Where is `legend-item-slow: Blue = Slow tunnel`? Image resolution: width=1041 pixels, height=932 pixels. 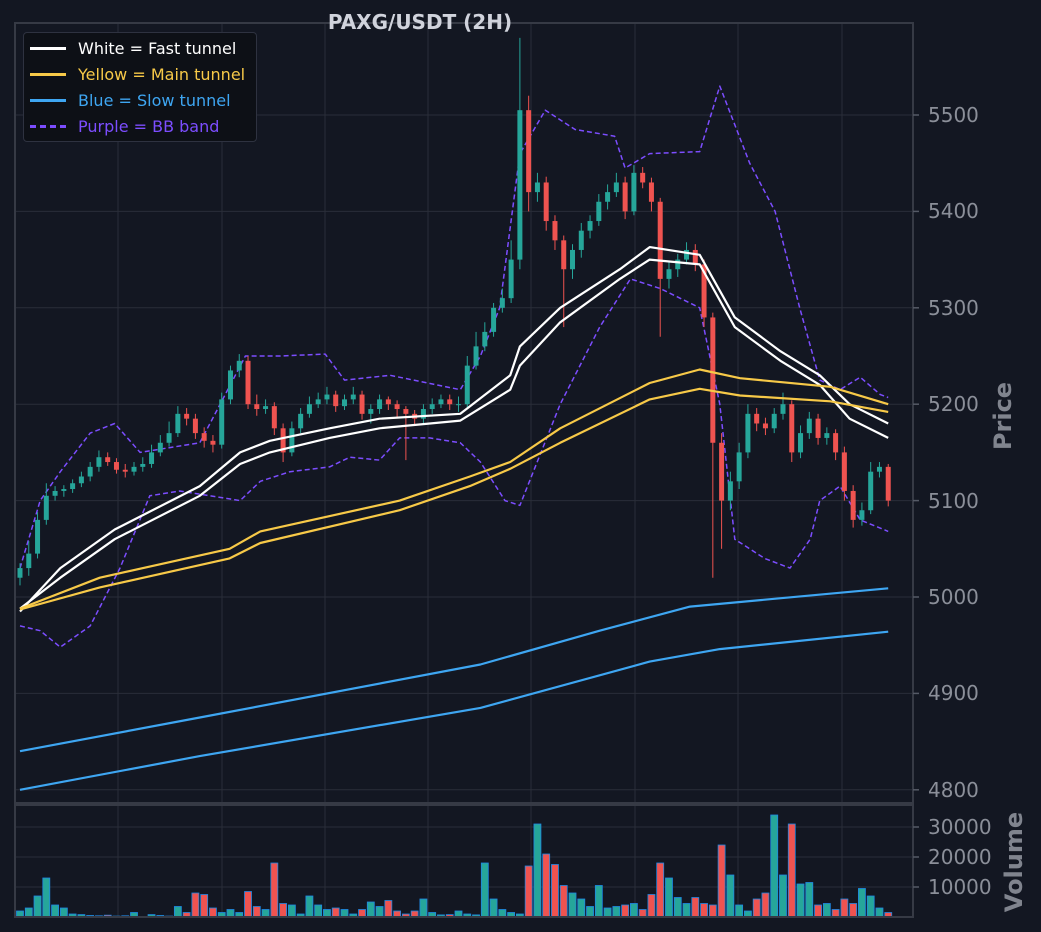 legend-item-slow: Blue = Slow tunnel is located at coordinates (130, 100).